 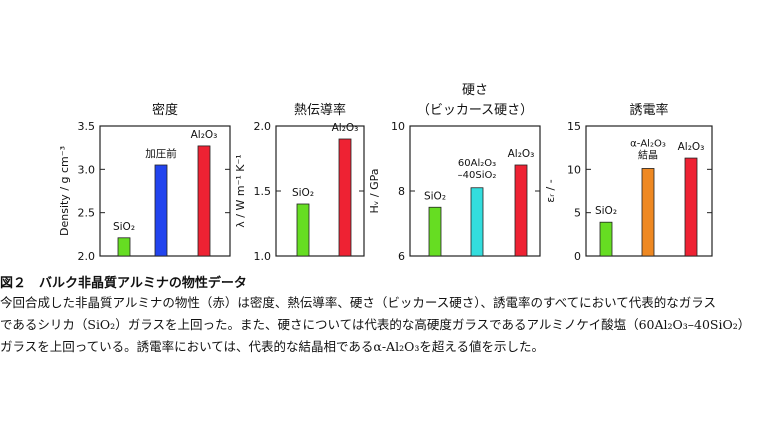 I want to click on caption-heading: 図２ バルク非晶質アルミナの物性データ, so click(x=123, y=283).